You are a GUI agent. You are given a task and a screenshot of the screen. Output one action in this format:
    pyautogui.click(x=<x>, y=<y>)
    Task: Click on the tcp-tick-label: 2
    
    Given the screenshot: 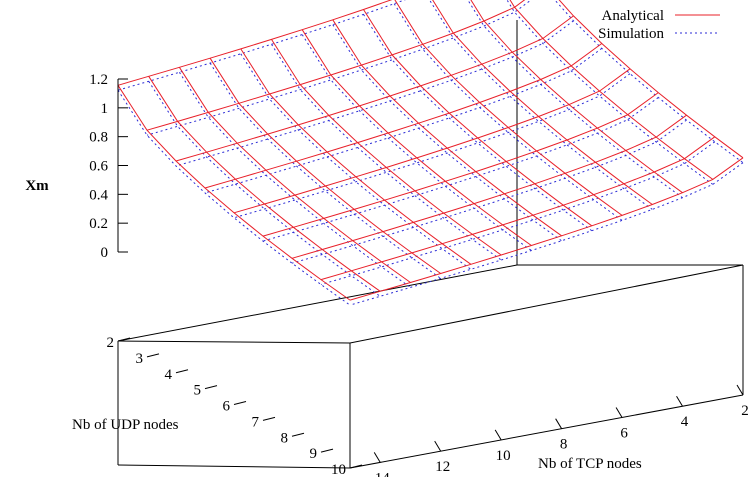 What is the action you would take?
    pyautogui.click(x=745, y=411)
    